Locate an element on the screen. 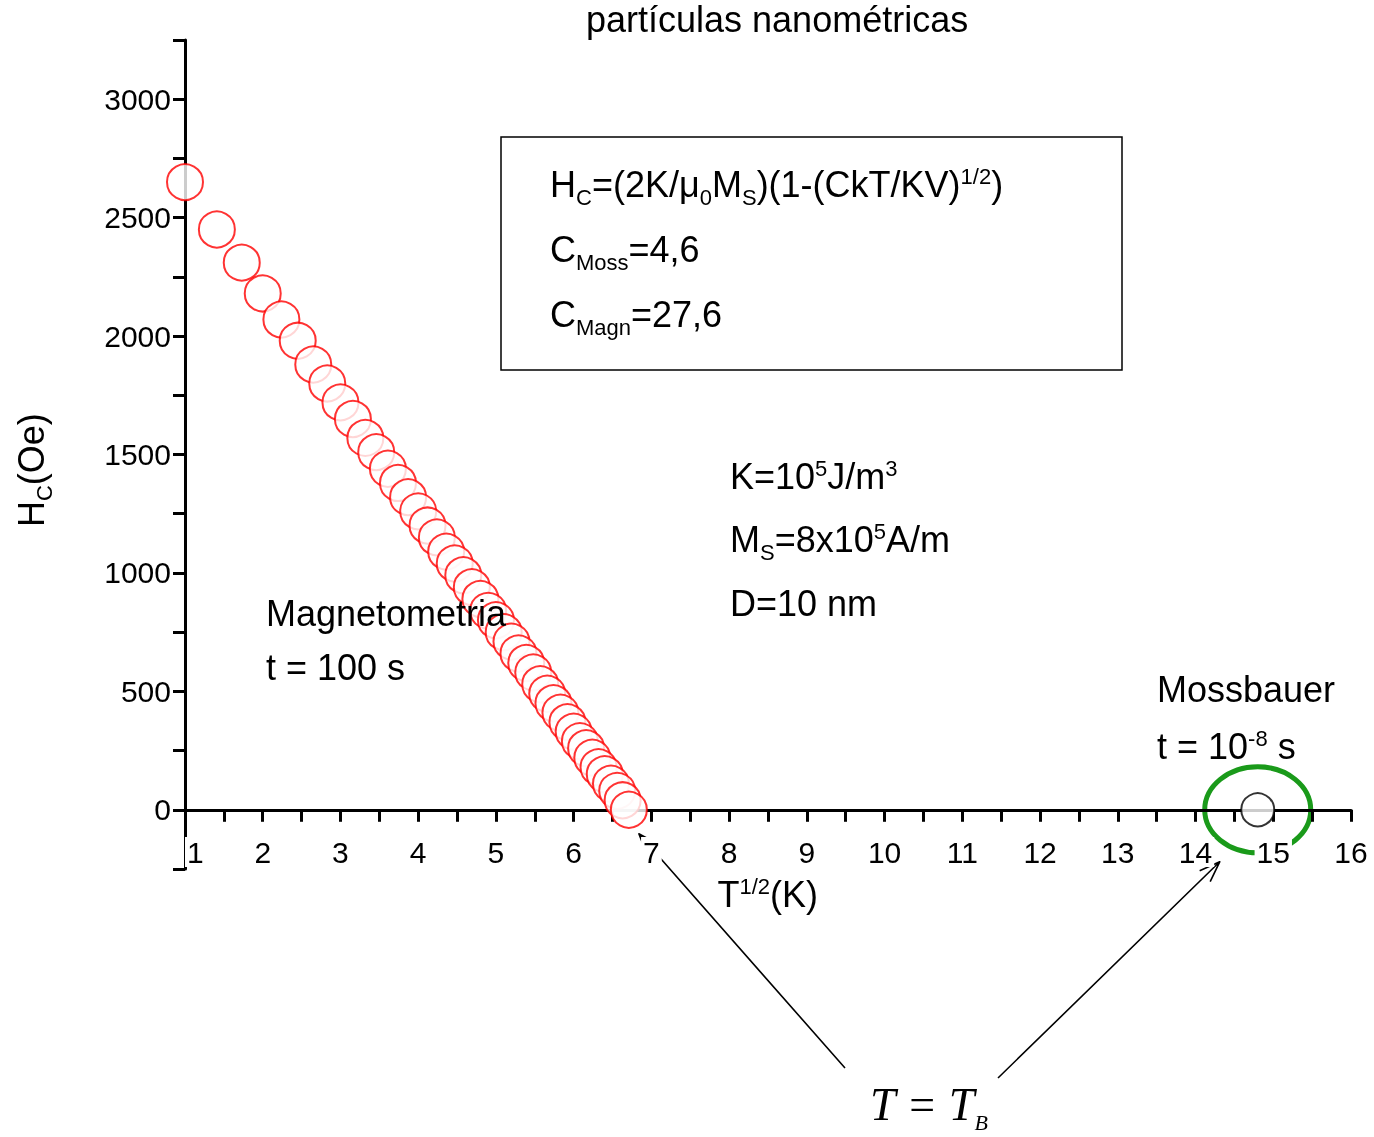 The image size is (1374, 1137). x-tick-label: 11 is located at coordinates (962, 852).